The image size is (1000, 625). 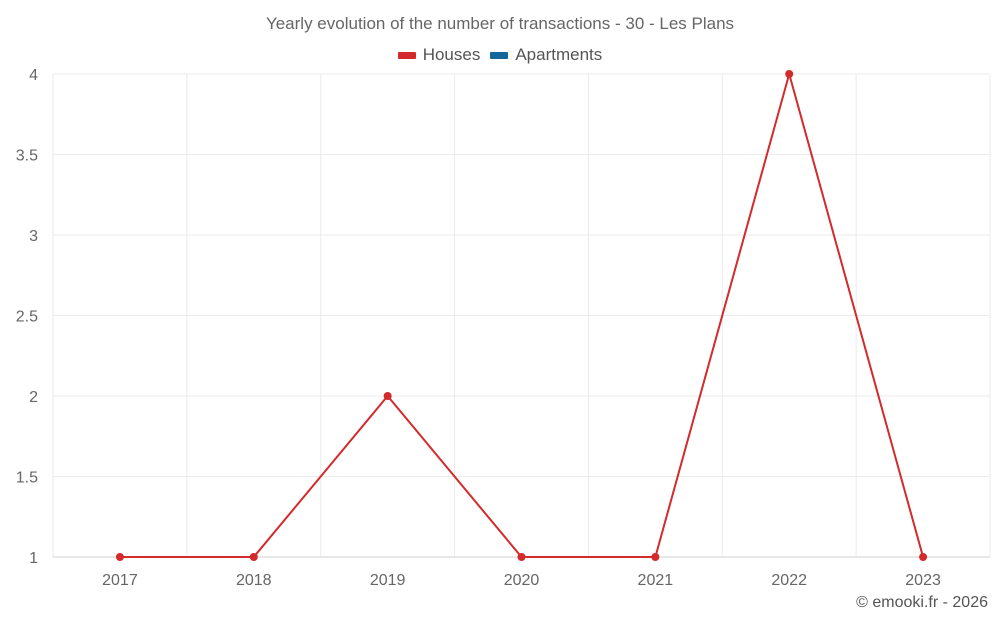 What do you see at coordinates (27, 317) in the screenshot?
I see `y-tick-label: 2.5` at bounding box center [27, 317].